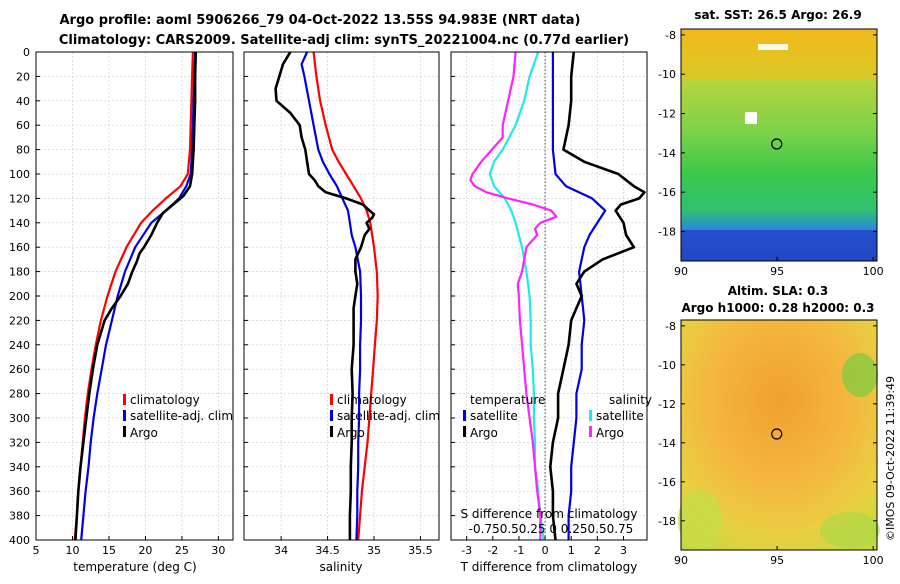 Image resolution: width=900 pixels, height=584 pixels. Describe the element at coordinates (545, 550) in the screenshot. I see `xtick-label: 0` at that location.